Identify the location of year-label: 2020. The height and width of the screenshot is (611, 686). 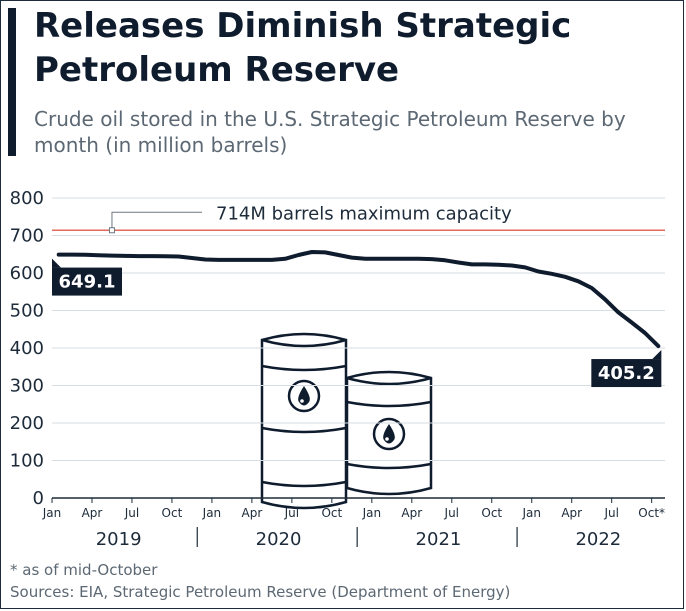
(279, 539).